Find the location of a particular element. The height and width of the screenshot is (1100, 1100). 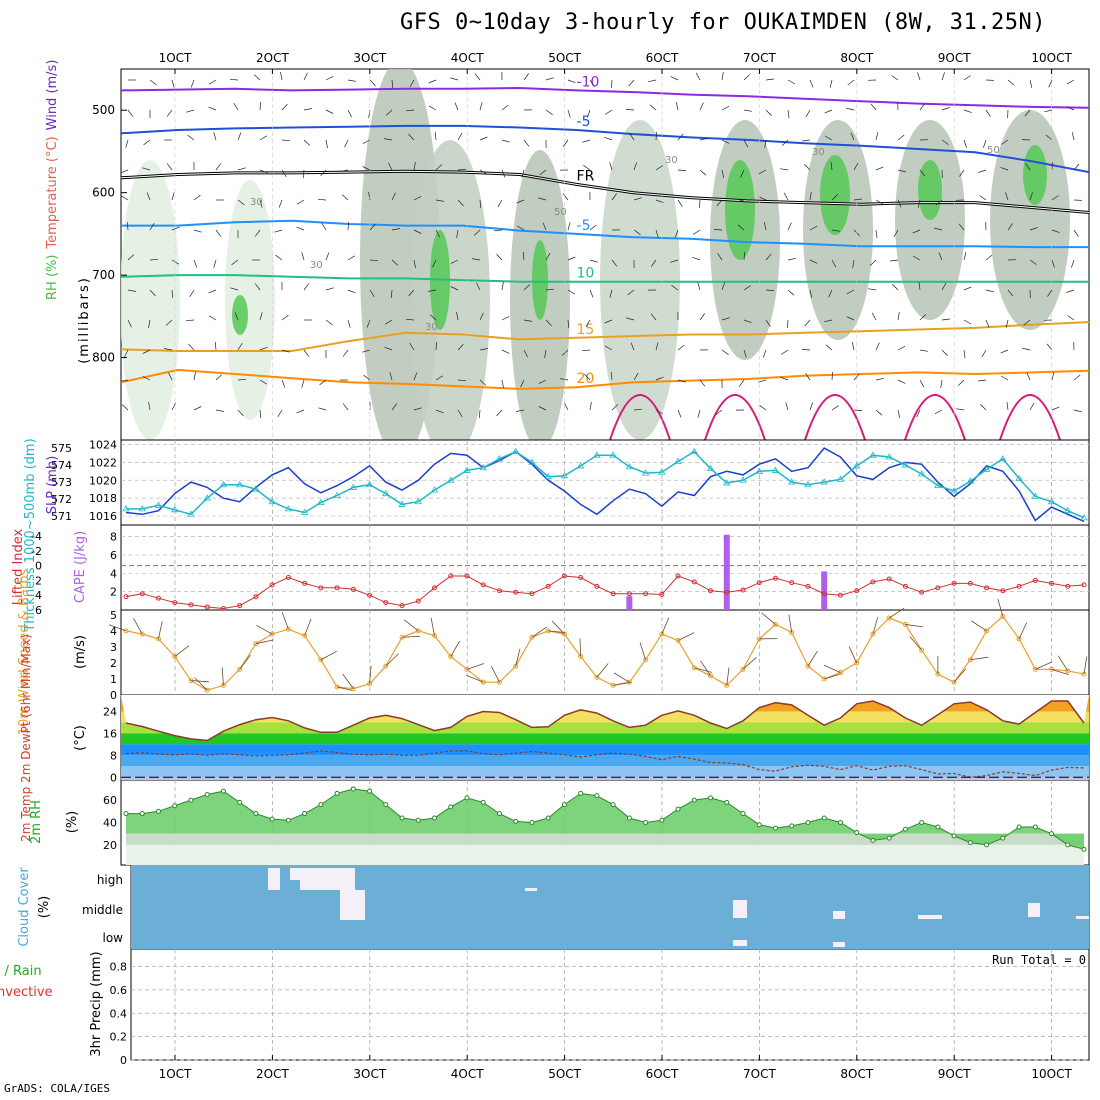

y-tick-label-thickness: 572 is located at coordinates (61, 499).